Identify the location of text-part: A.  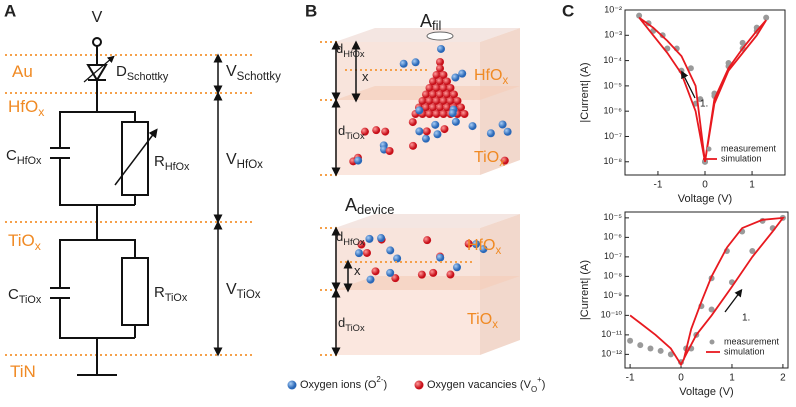
(426, 21).